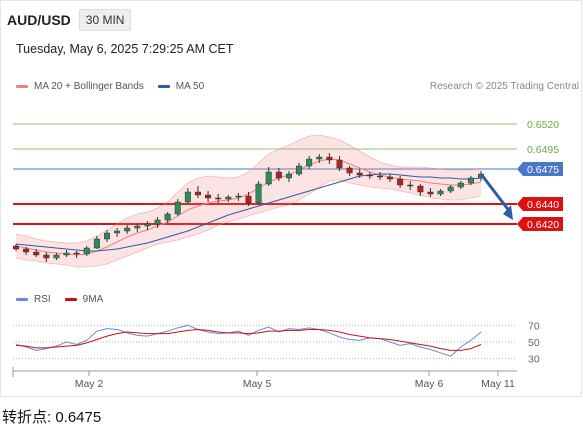  Describe the element at coordinates (70, 299) in the screenshot. I see `rsi-ma-swatch` at that location.